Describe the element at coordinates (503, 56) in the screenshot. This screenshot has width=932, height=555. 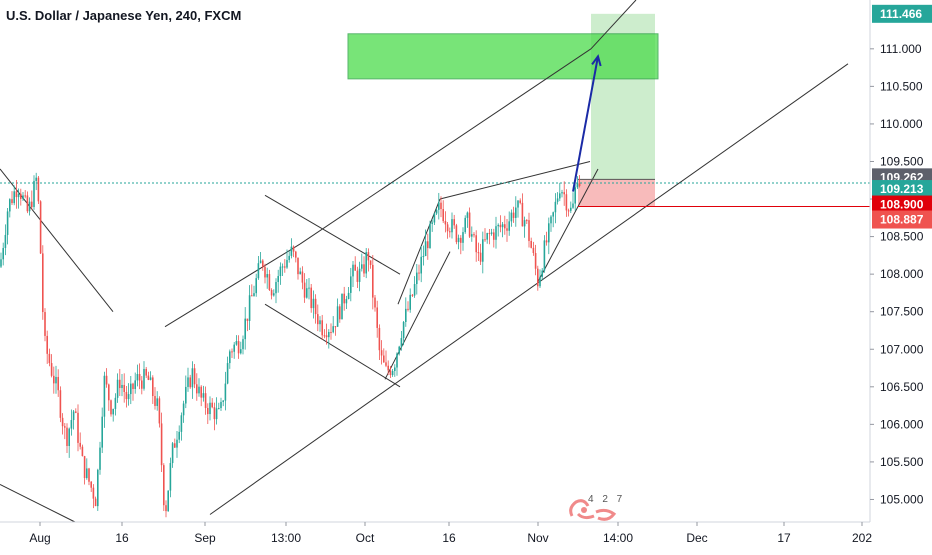
I see `target-zone` at that location.